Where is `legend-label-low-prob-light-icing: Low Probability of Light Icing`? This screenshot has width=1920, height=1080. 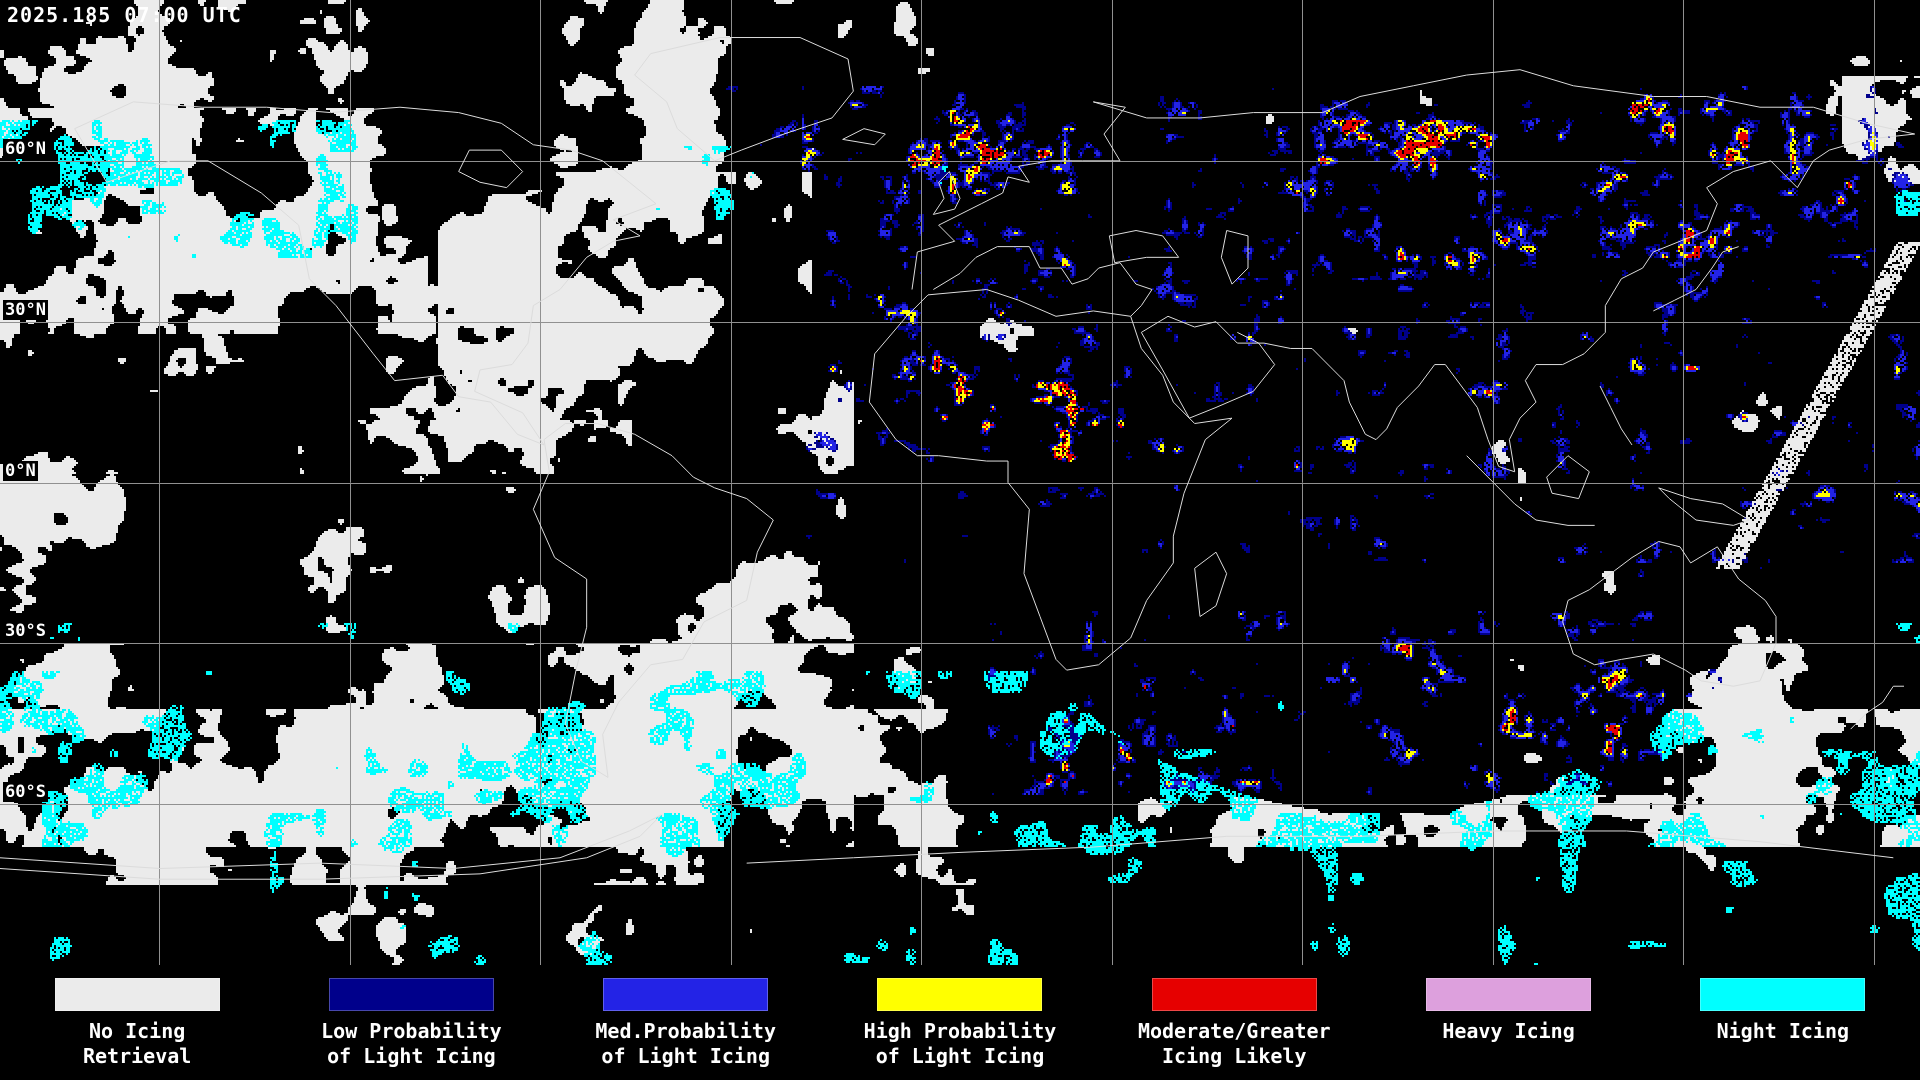
legend-label-low-prob-light-icing: Low Probability of Light Icing is located at coordinates (411, 1043).